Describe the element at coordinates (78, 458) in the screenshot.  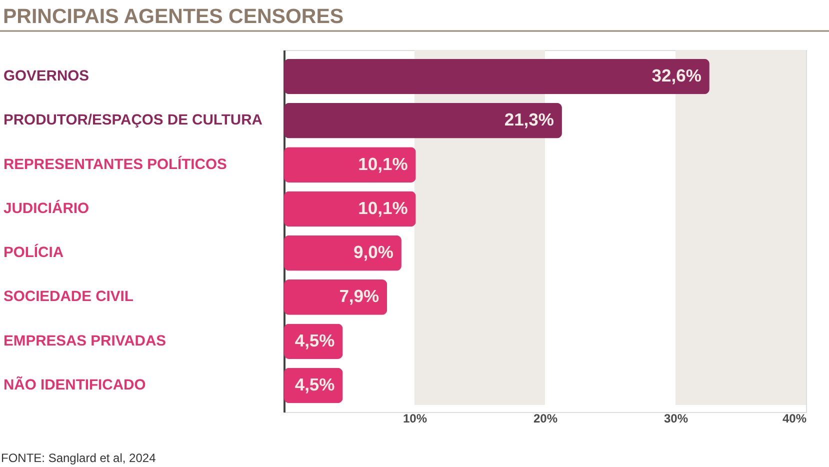
I see `source-note: FONTE: Sanglard et al, 2024` at that location.